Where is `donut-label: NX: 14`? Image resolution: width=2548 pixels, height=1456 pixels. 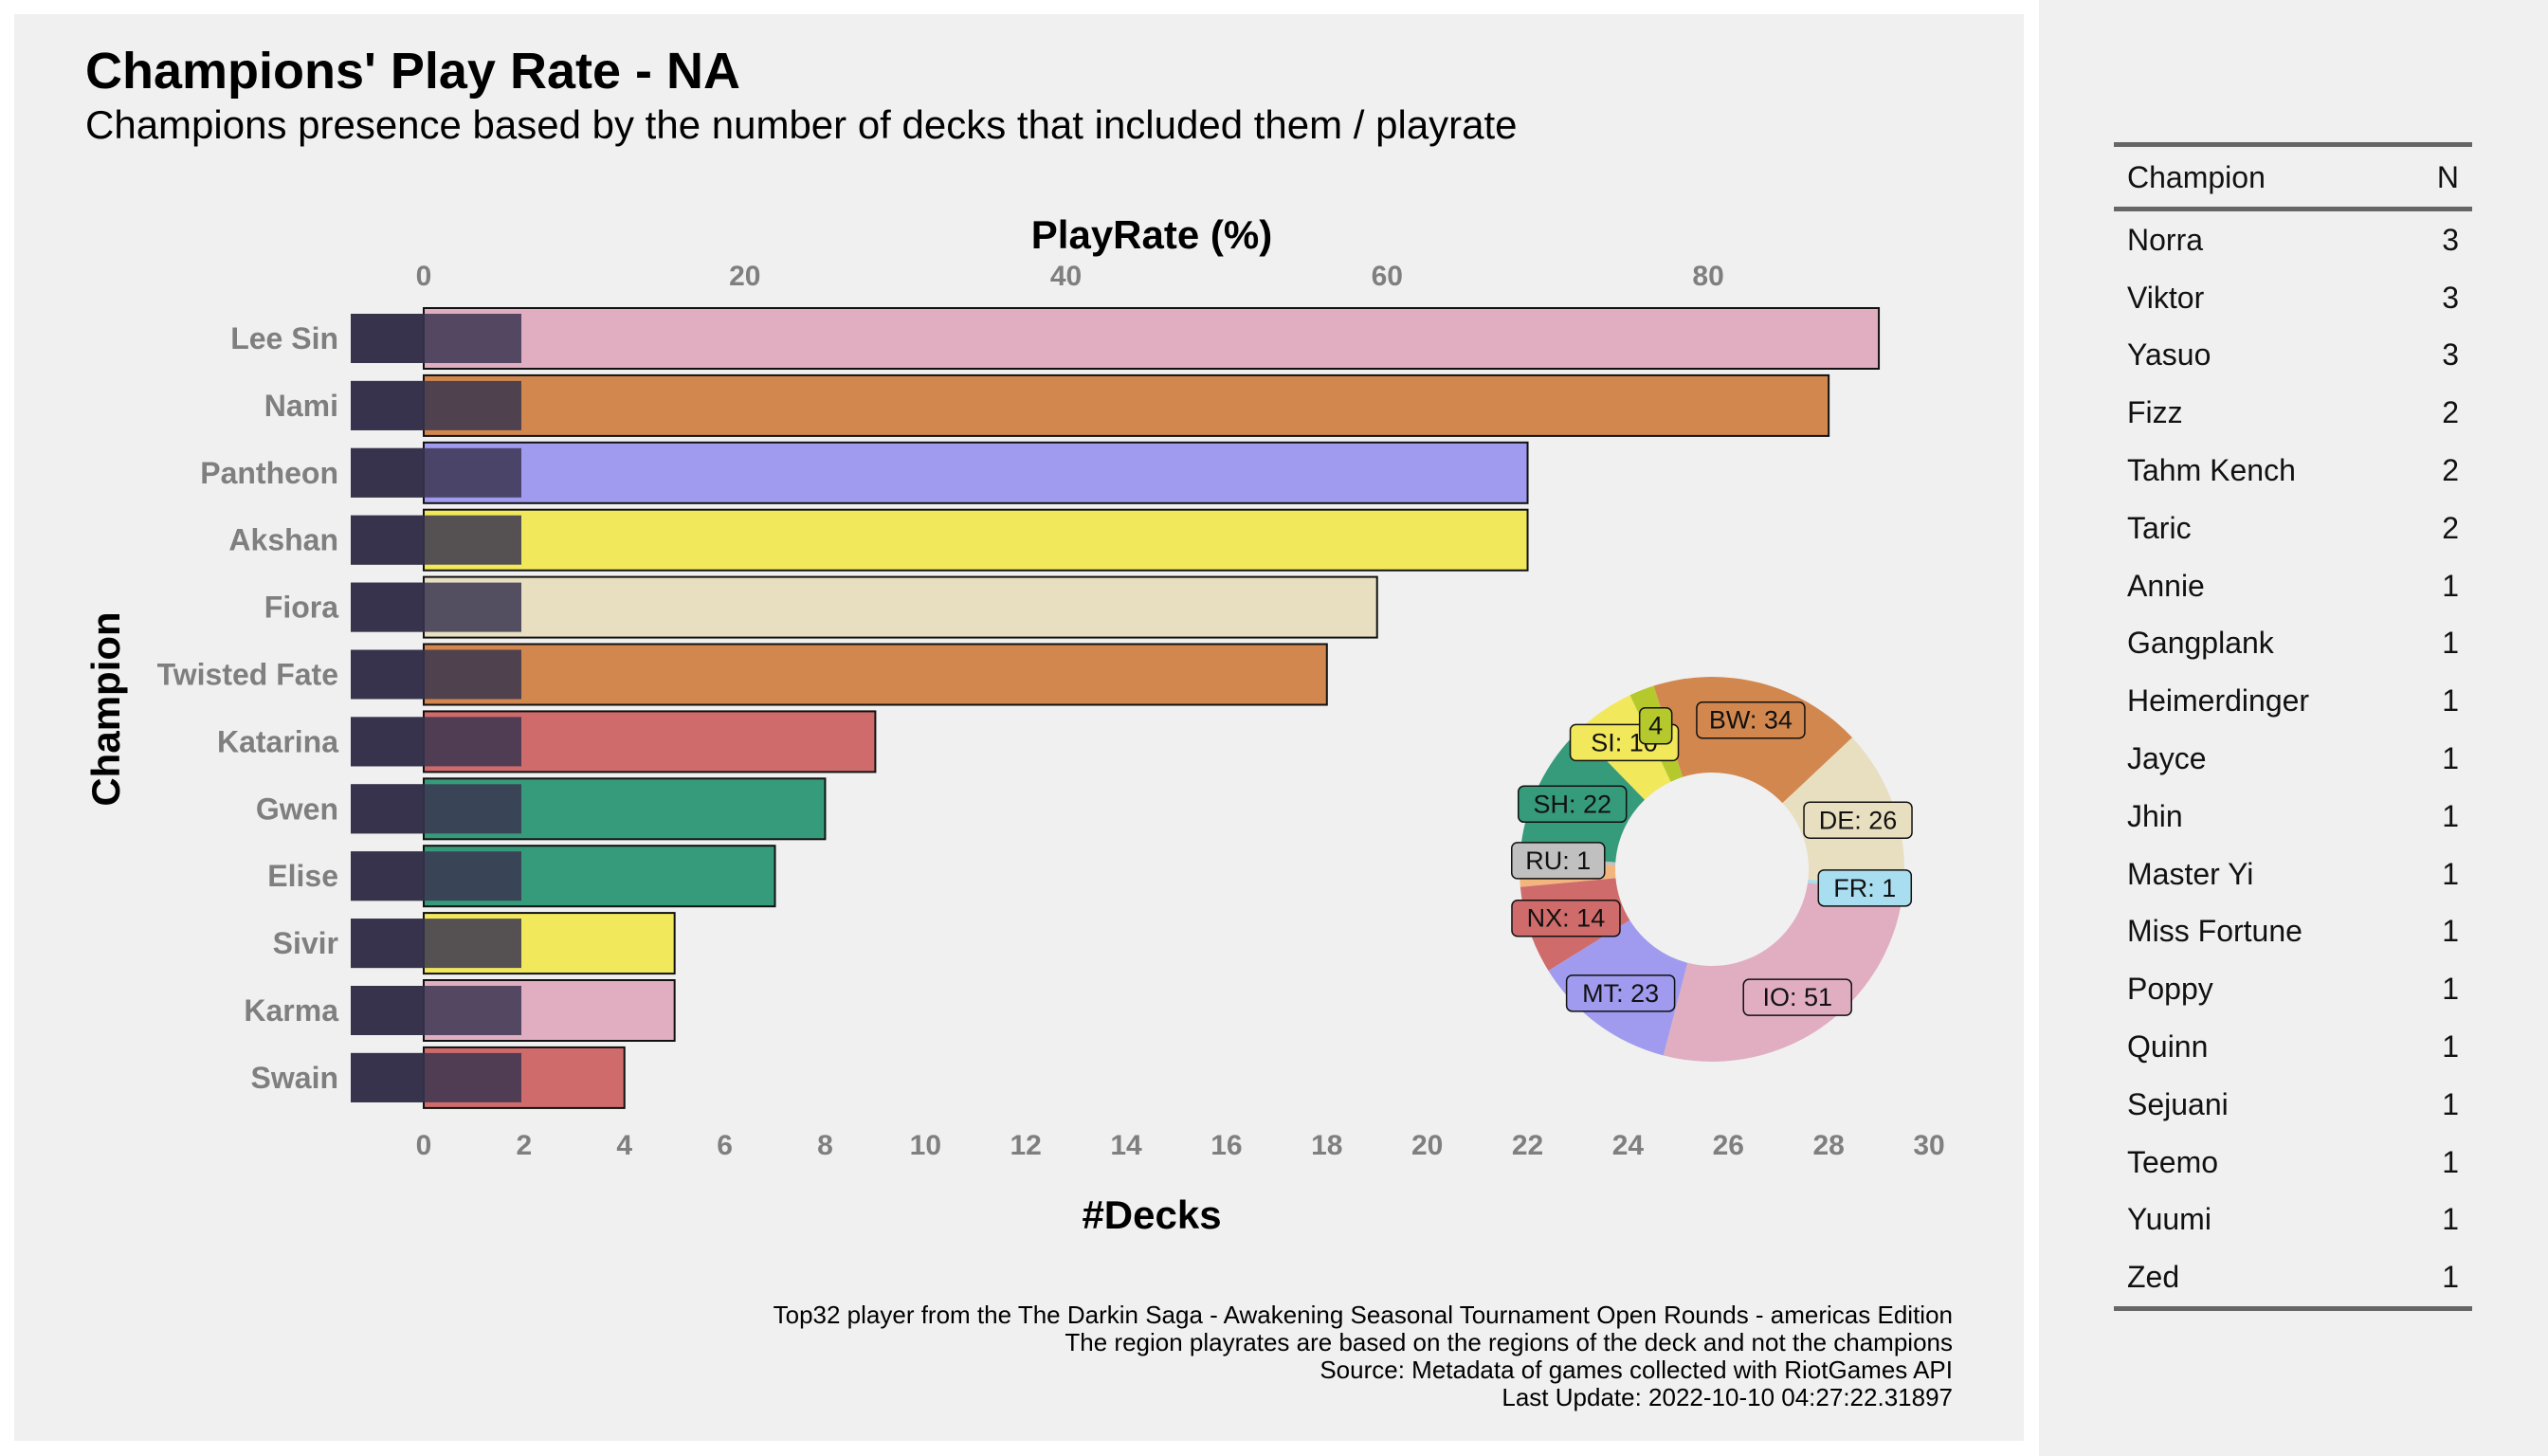 donut-label: NX: 14 is located at coordinates (1566, 918).